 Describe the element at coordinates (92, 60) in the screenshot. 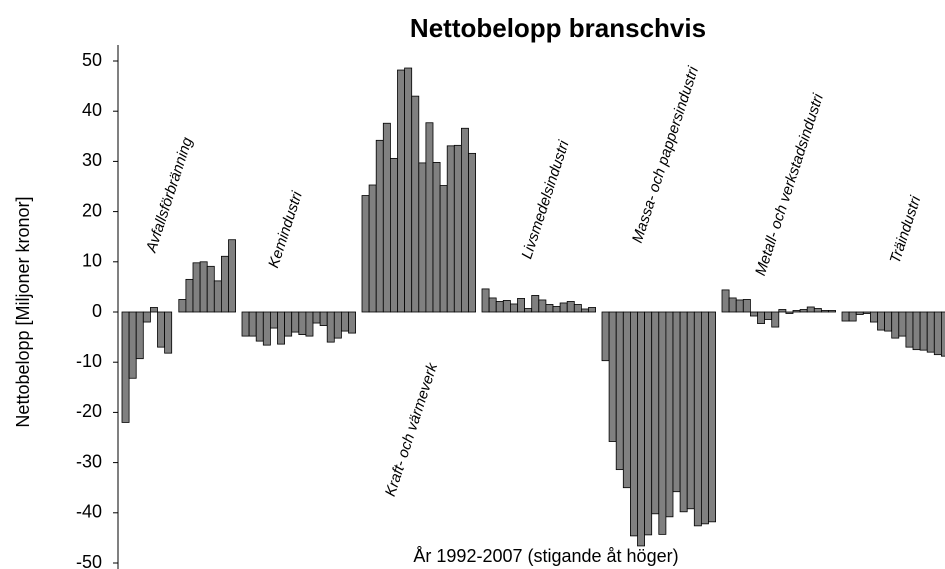

I see `y-tick-label: 50` at that location.